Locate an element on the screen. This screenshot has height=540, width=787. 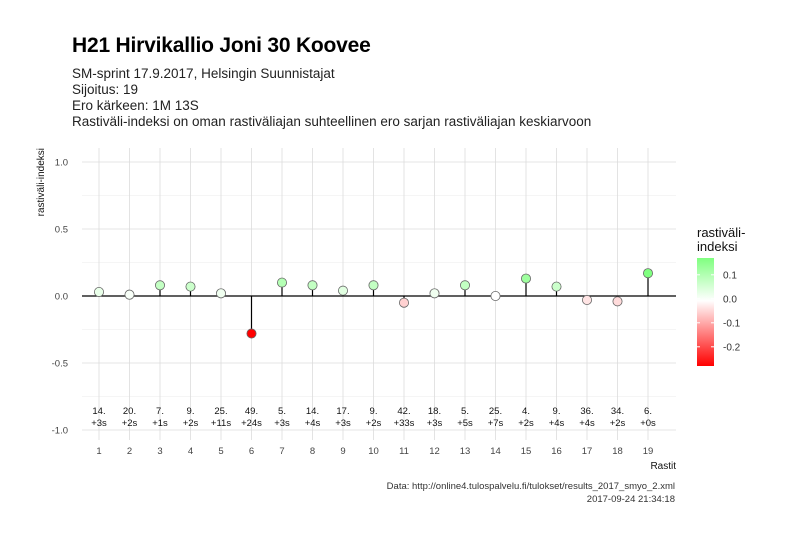
x-tick-label: 19 is located at coordinates (648, 451).